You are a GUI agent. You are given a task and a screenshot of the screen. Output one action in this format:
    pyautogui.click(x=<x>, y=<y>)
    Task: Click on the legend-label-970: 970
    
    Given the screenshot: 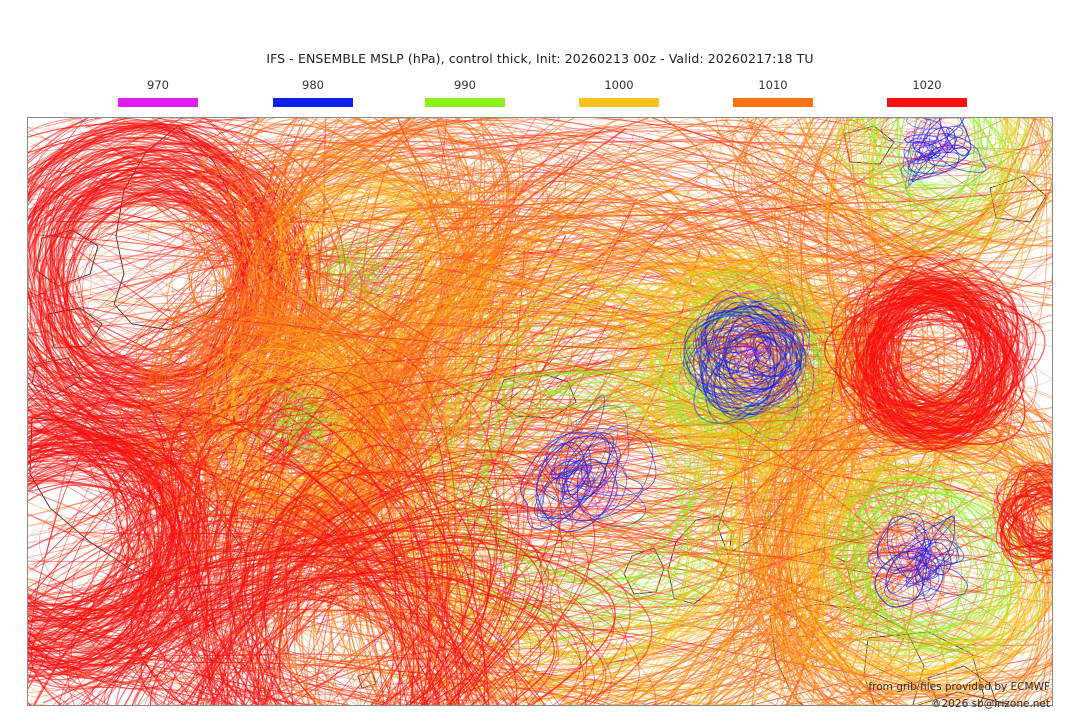 What is the action you would take?
    pyautogui.click(x=158, y=85)
    